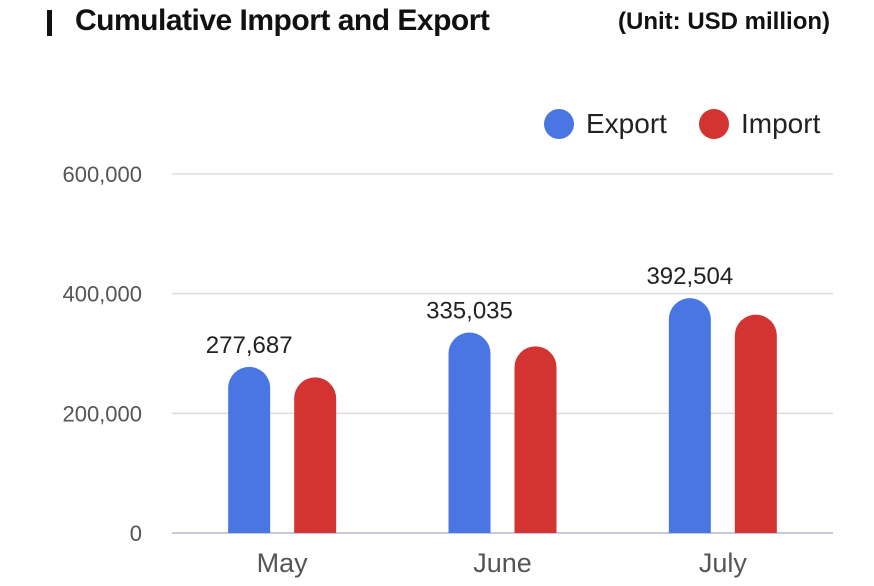  I want to click on x-category-label: June, so click(502, 563).